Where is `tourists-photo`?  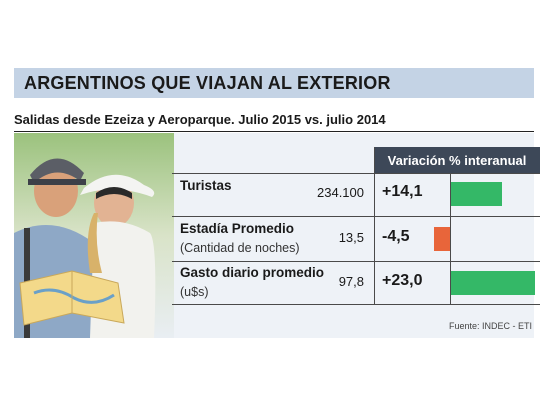
tourists-photo is located at coordinates (94, 235).